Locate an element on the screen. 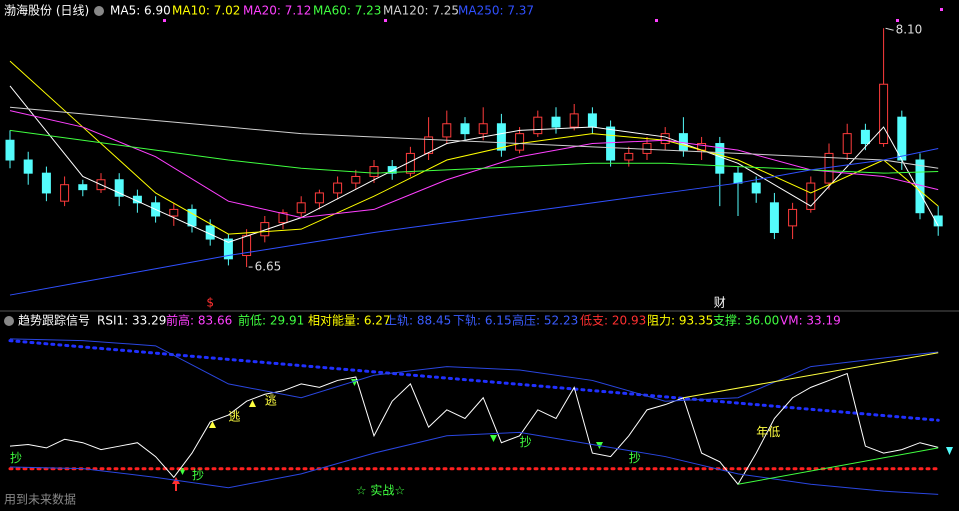 Image resolution: width=959 pixels, height=511 pixels. price-label: 6.65 is located at coordinates (268, 267).